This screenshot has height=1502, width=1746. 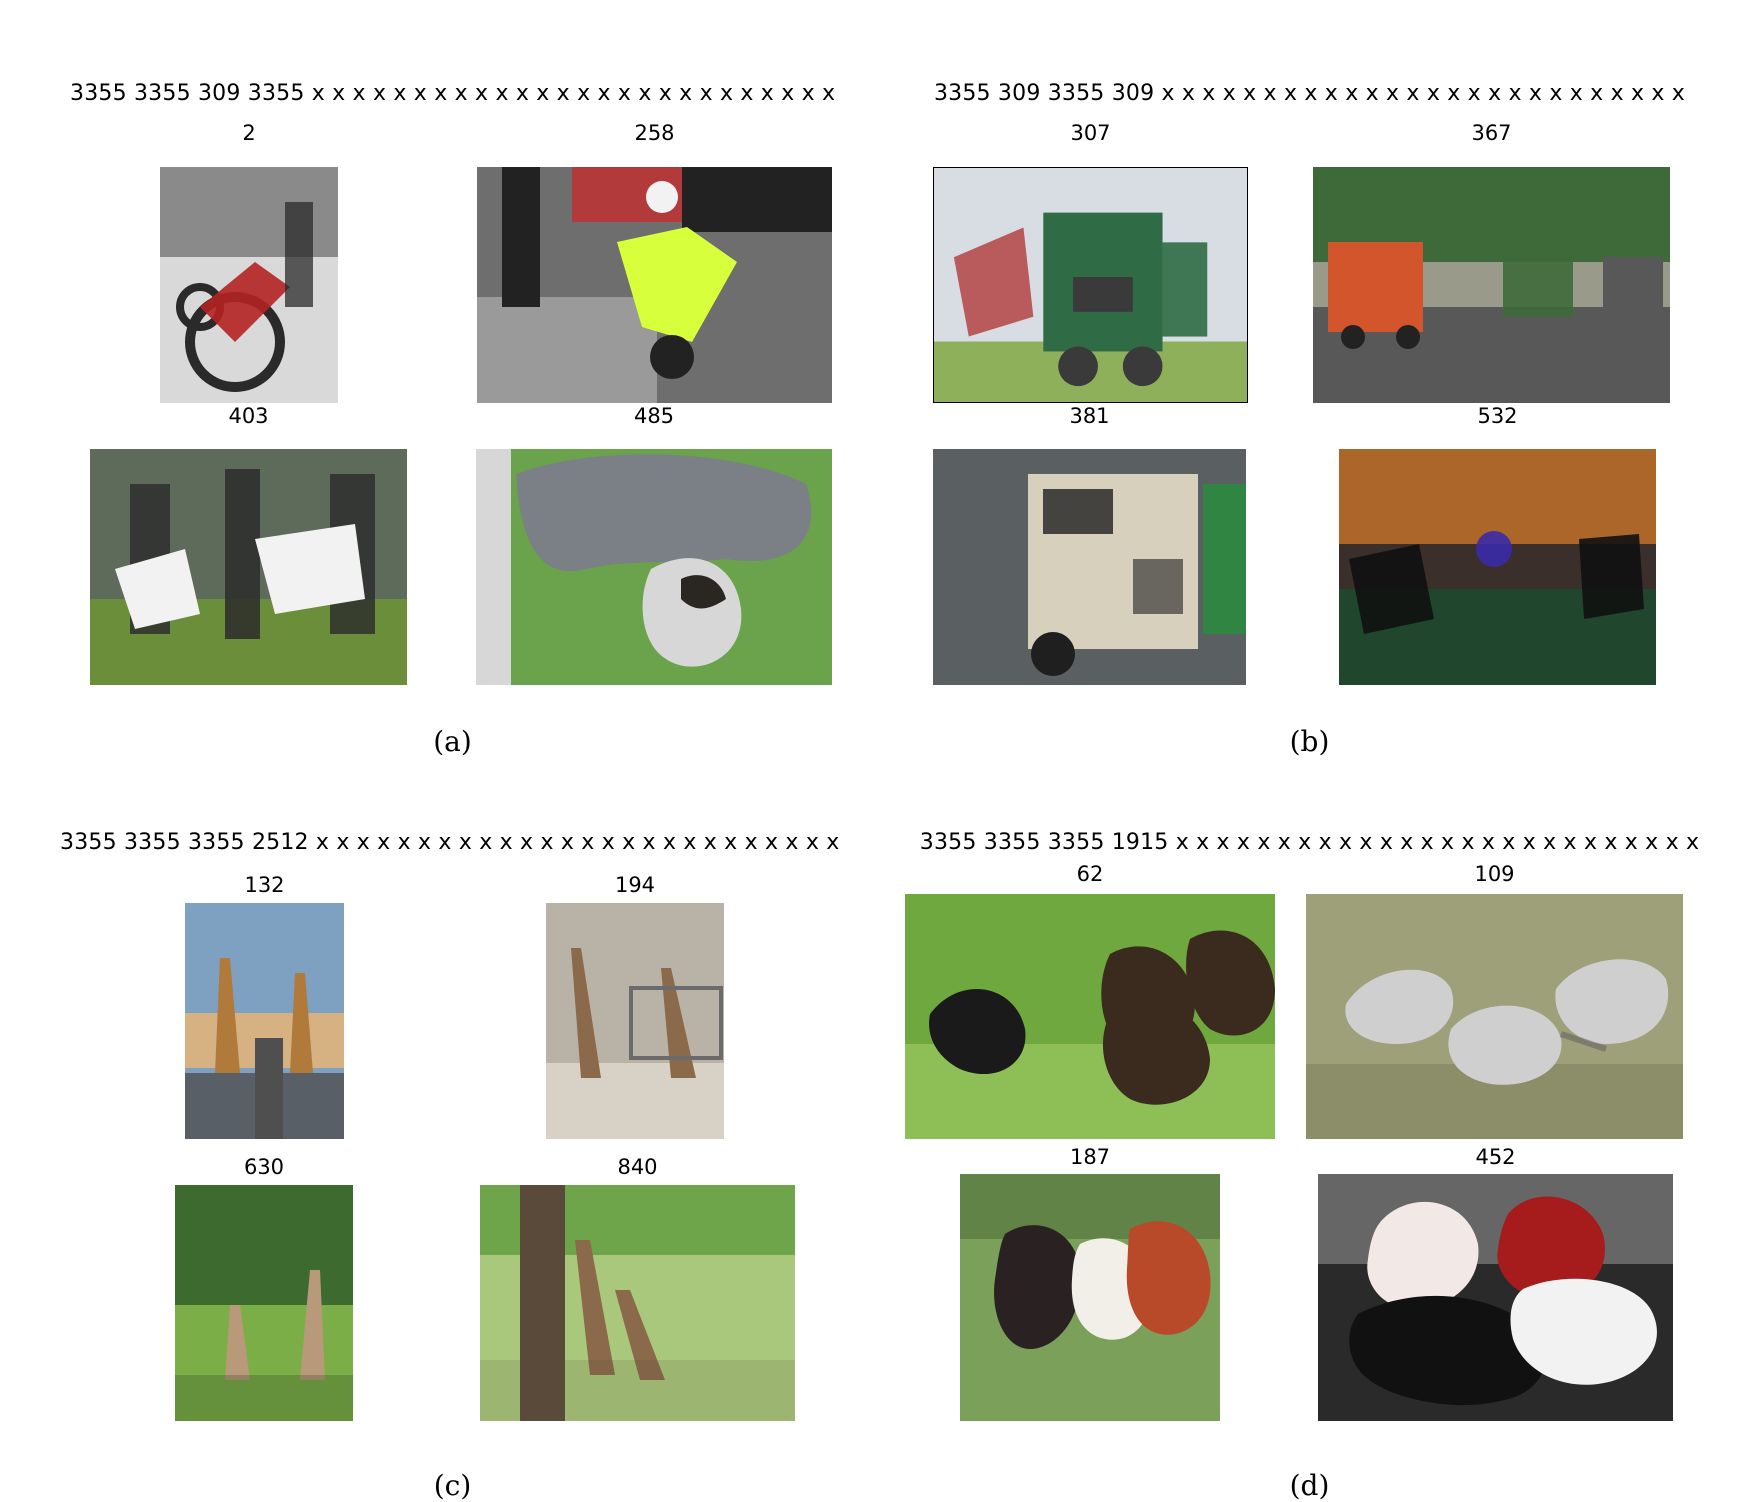 I want to click on tile-label: 367, so click(x=1491, y=133).